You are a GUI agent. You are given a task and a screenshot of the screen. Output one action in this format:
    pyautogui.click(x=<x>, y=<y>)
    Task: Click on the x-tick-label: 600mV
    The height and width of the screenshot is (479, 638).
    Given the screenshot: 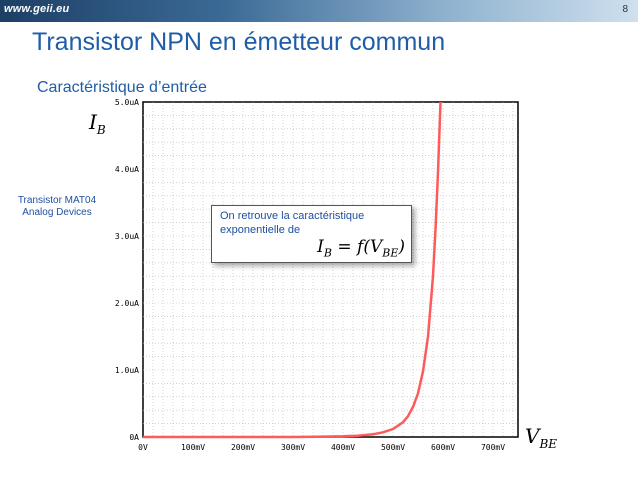 What is the action you would take?
    pyautogui.click(x=443, y=447)
    